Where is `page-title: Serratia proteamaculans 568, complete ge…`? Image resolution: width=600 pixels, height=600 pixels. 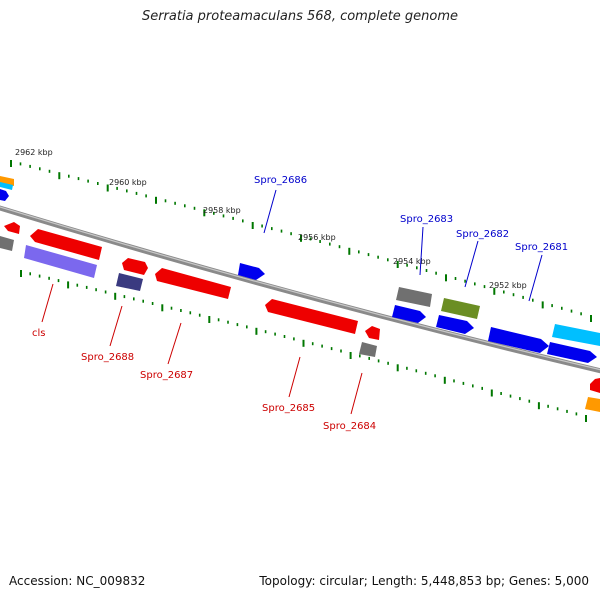
page-title: Serratia proteamaculans 568, complete ge… is located at coordinates (300, 16).